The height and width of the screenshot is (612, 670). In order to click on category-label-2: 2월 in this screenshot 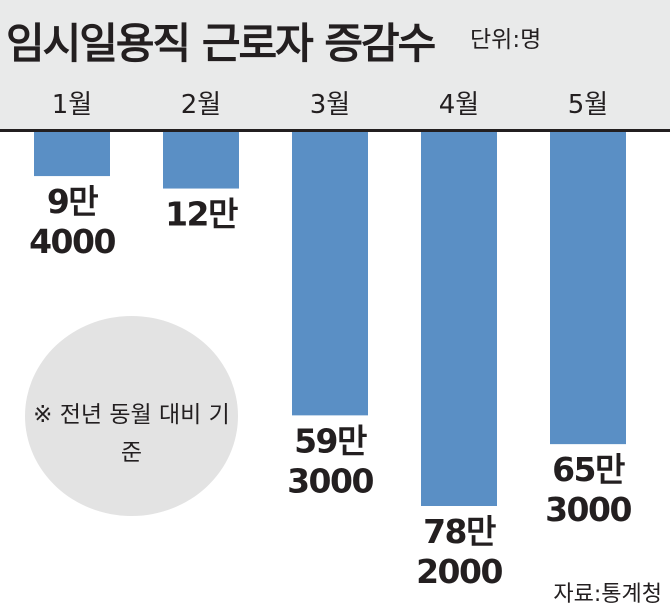, I will do `click(201, 105)`.